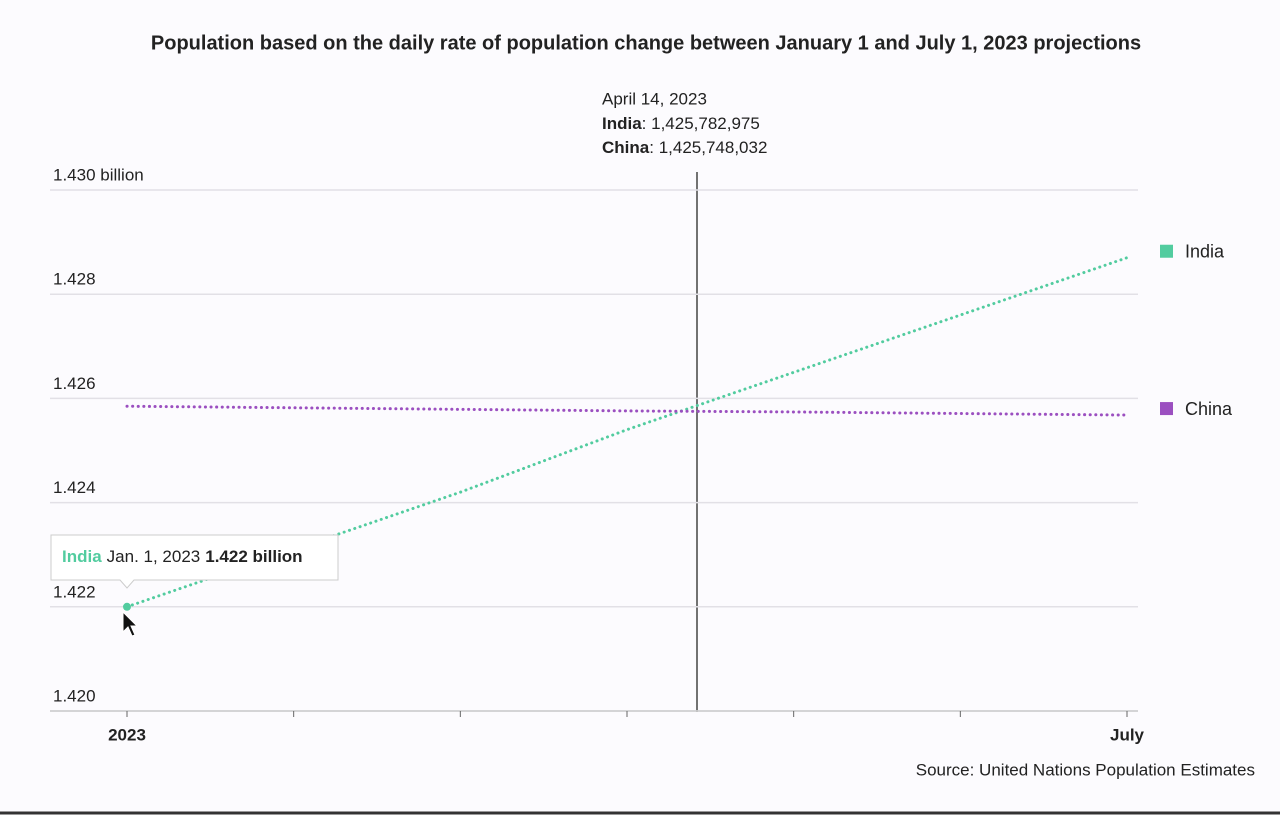 This screenshot has height=815, width=1280. I want to click on y-tick-label: 1.424, so click(74, 487).